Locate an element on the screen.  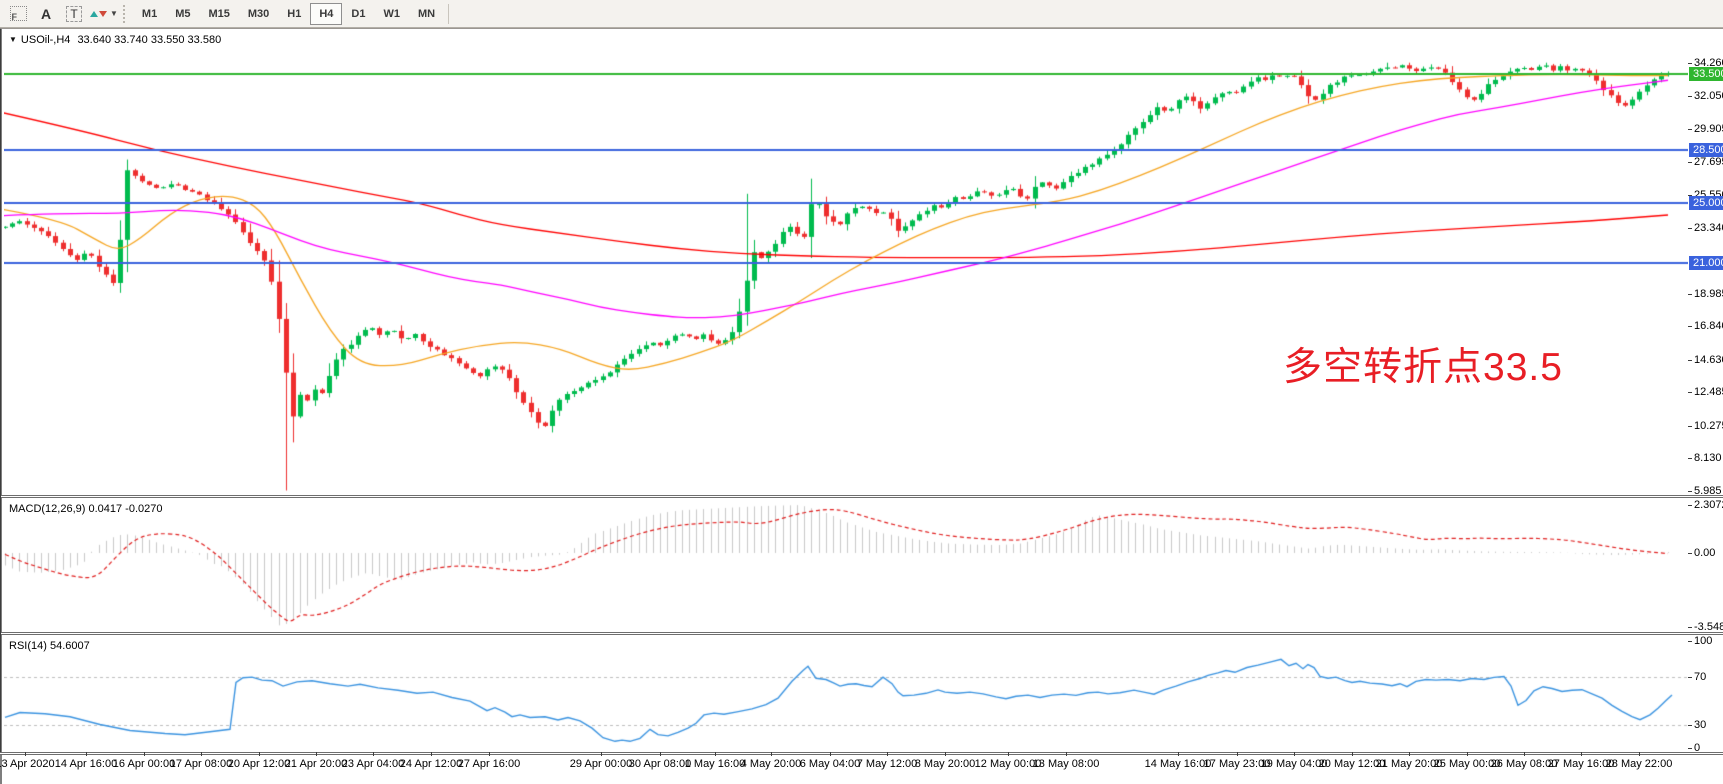
symbol-name: USOil-,H4 is located at coordinates (45, 40).